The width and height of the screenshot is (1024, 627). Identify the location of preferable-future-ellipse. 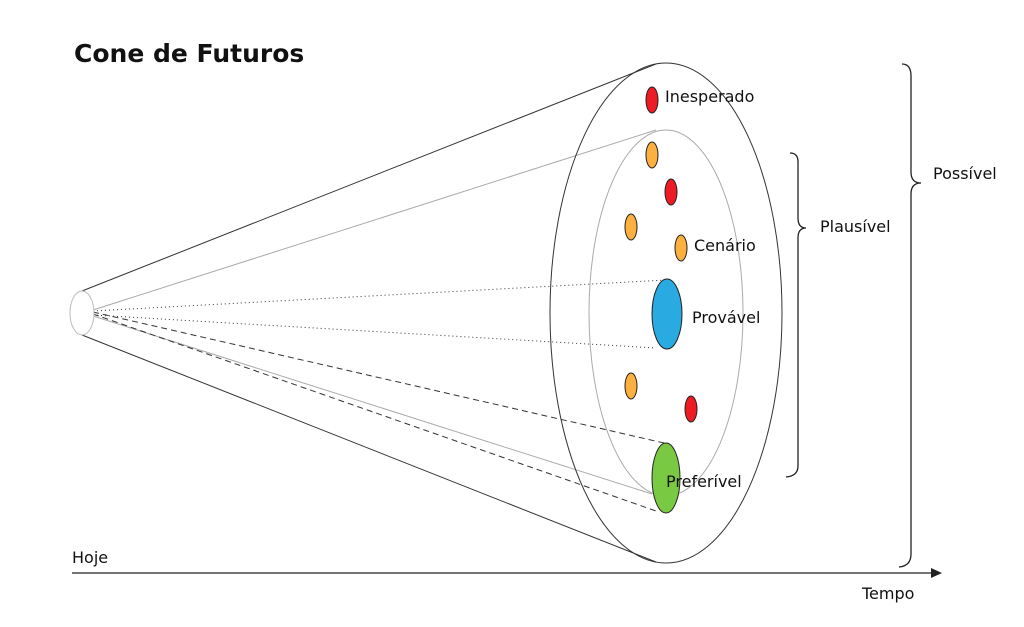
(666, 478).